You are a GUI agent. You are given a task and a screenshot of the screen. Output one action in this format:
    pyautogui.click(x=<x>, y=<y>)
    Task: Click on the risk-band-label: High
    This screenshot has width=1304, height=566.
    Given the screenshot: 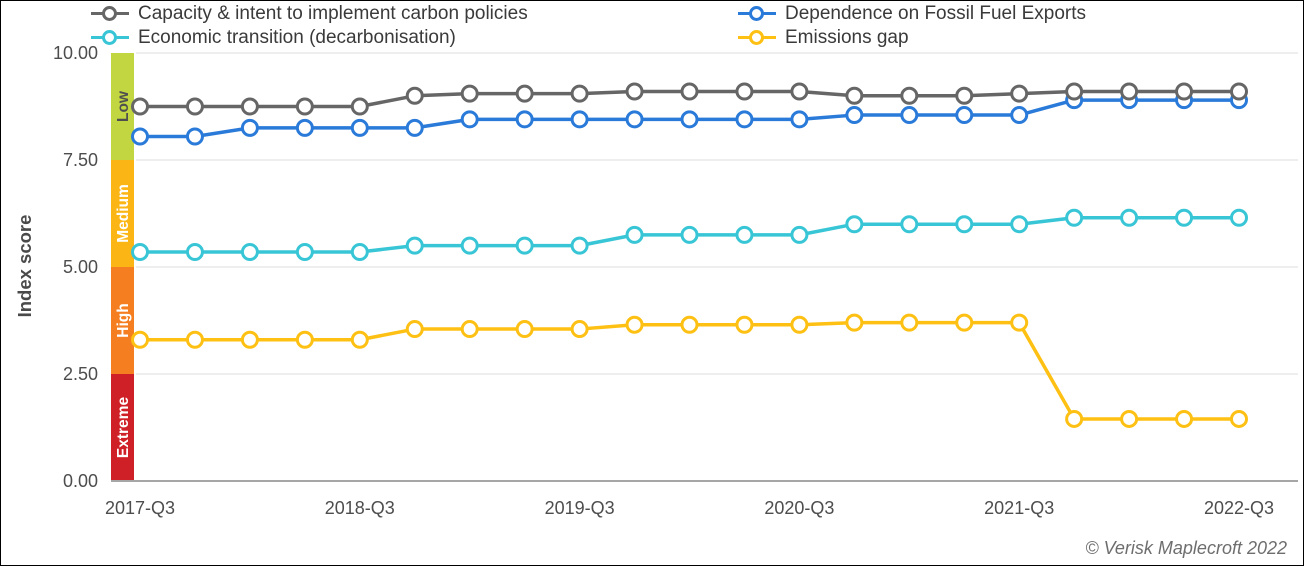 What is the action you would take?
    pyautogui.click(x=123, y=320)
    